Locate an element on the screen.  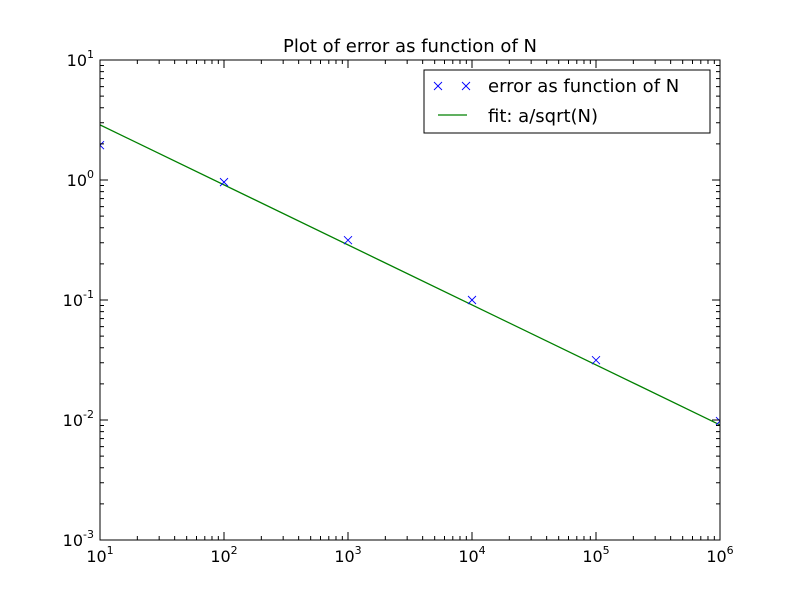
y-tick-label-exponent: -1 is located at coordinates (88, 294).